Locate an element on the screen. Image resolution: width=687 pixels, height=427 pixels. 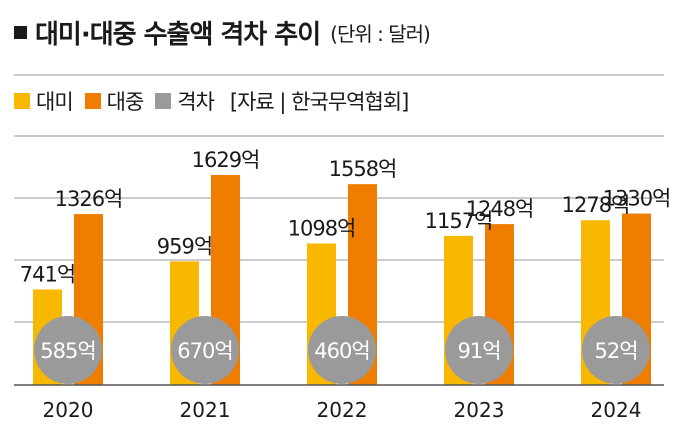
gap-circle-2021 is located at coordinates (205, 350).